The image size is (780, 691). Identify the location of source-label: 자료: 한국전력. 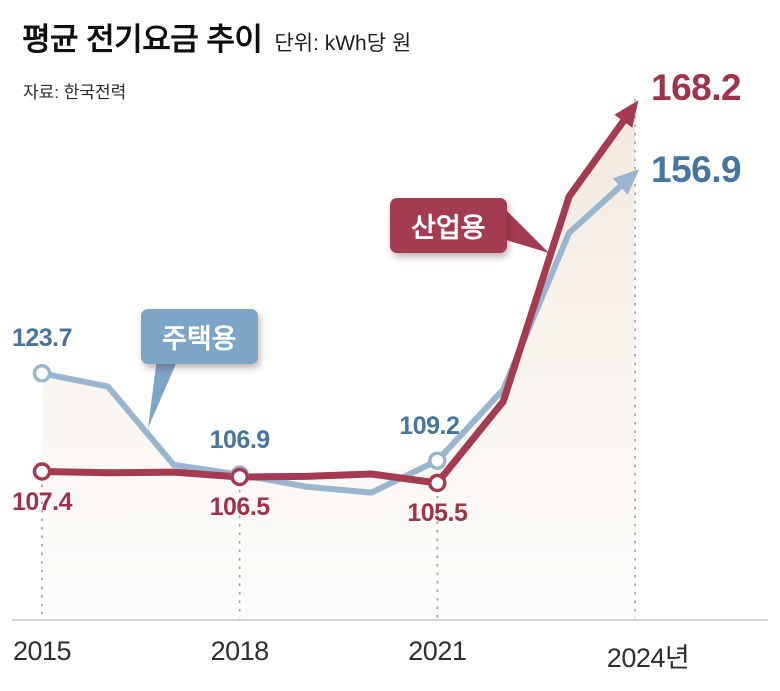
(75, 92).